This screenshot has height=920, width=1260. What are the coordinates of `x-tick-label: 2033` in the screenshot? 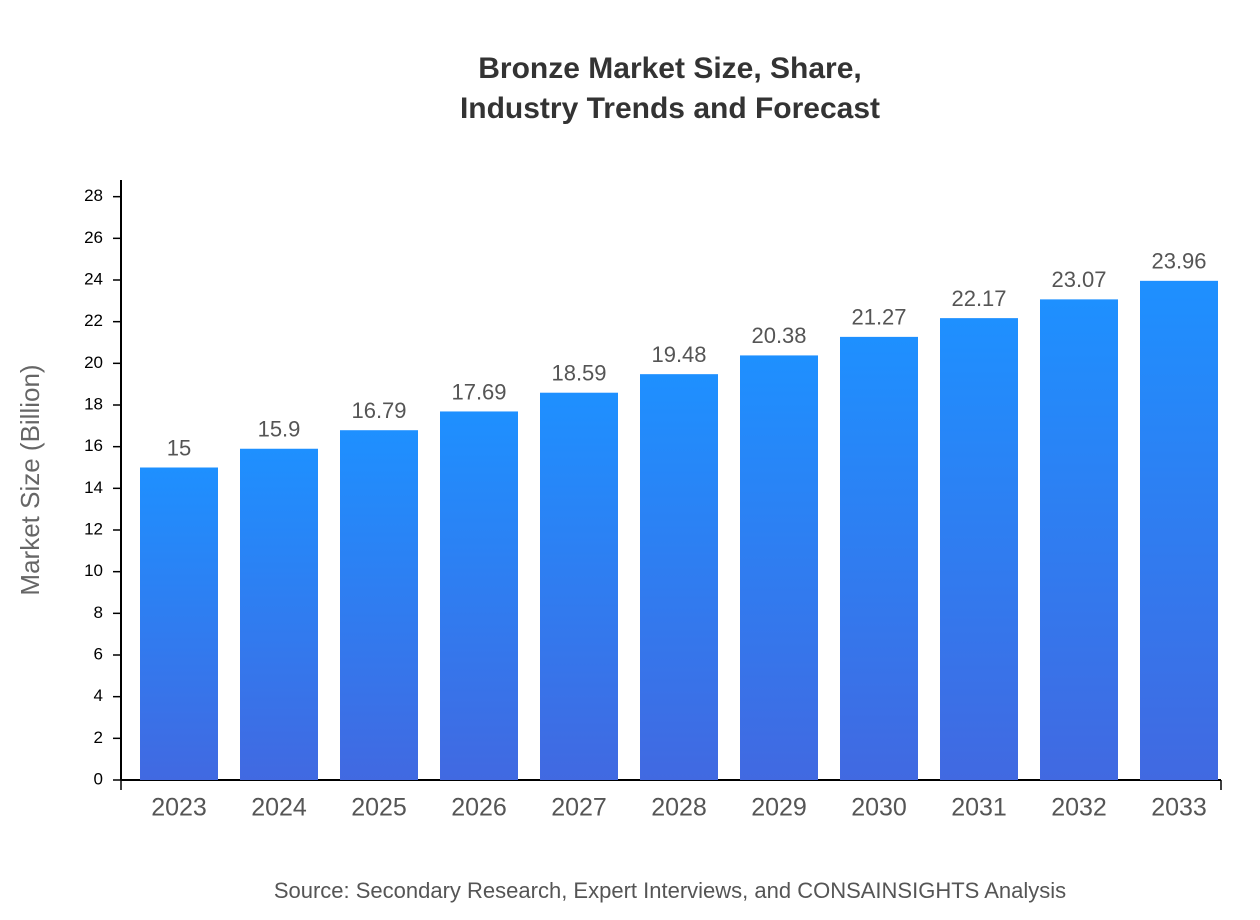 It's located at (1179, 808).